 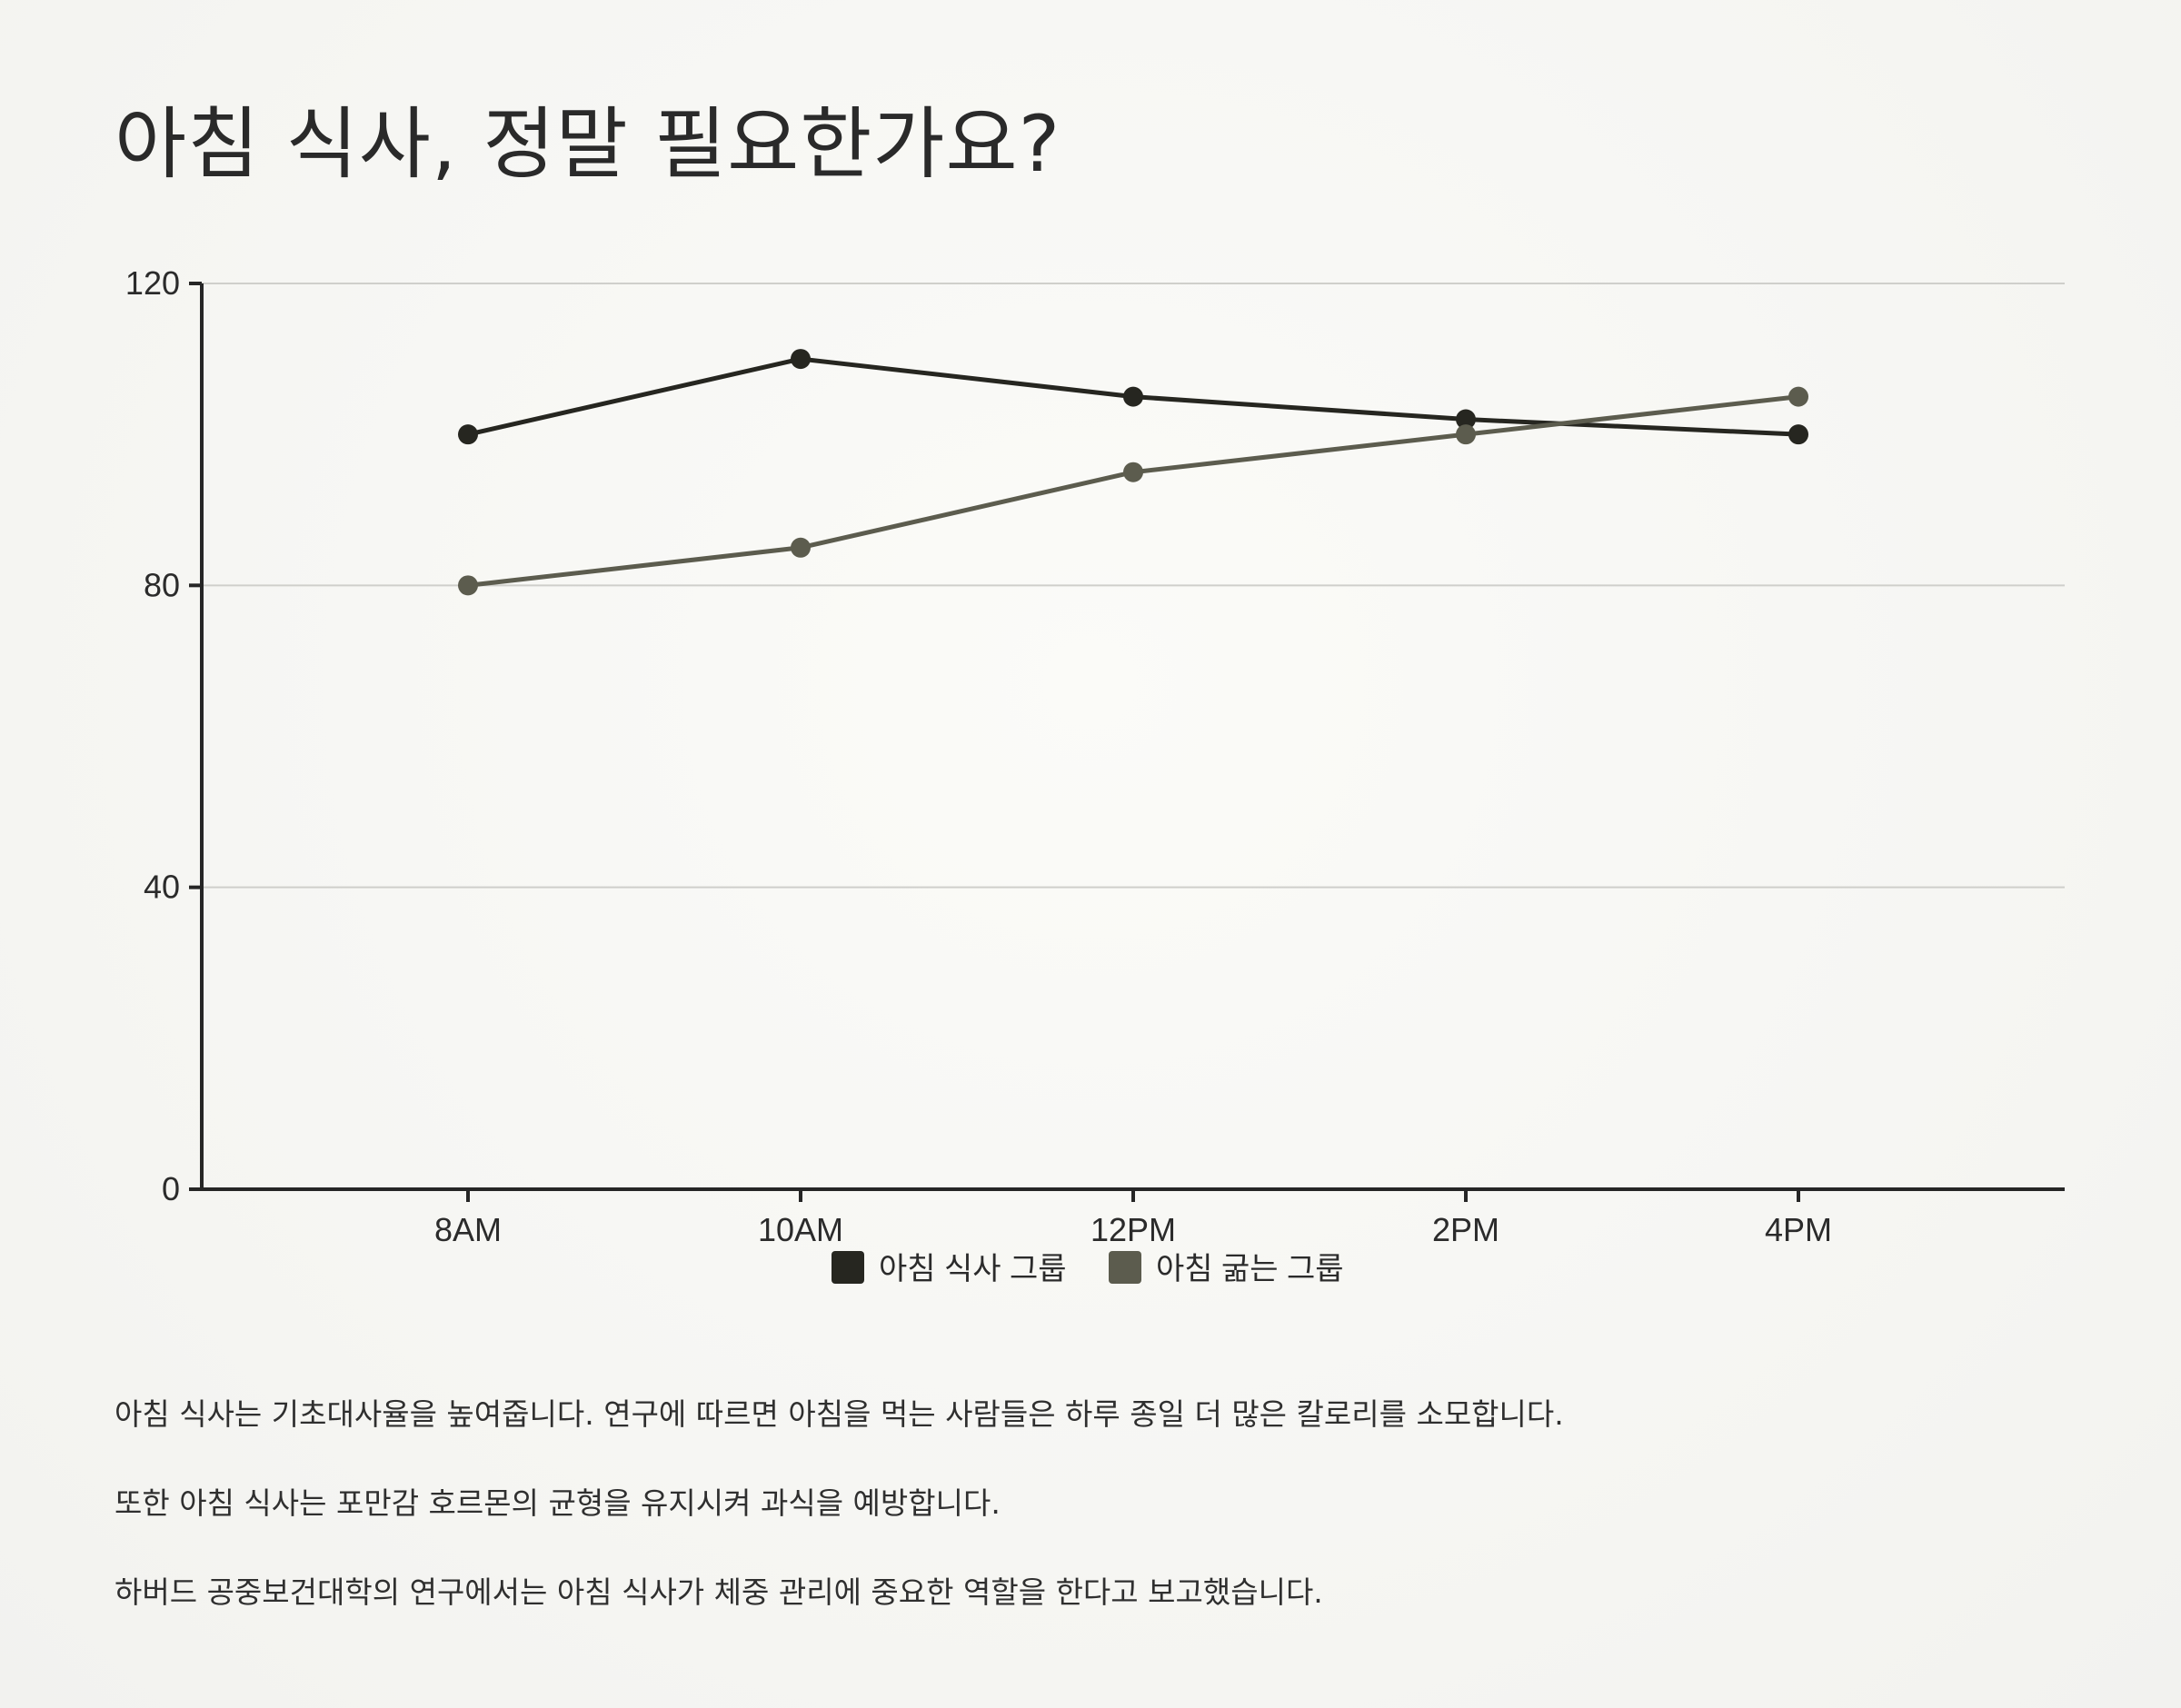 I want to click on chart-series, so click(x=1133, y=472).